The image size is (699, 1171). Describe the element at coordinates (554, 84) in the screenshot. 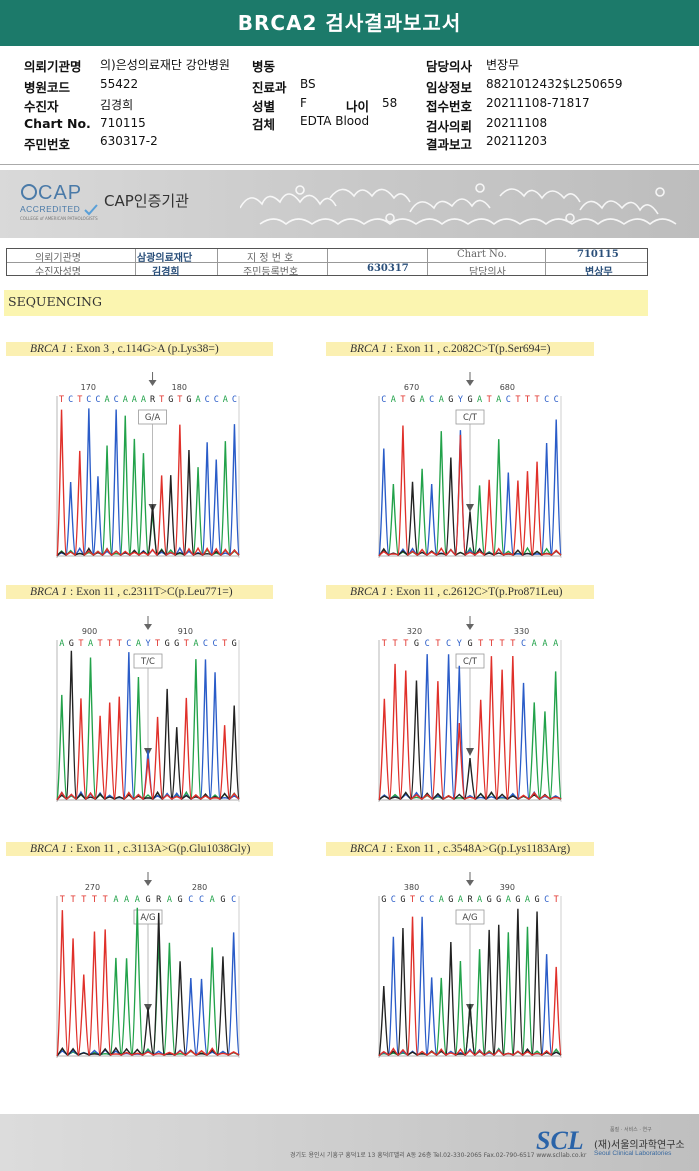

I see `hdr-clinical-value: 8821012432$L250659` at that location.